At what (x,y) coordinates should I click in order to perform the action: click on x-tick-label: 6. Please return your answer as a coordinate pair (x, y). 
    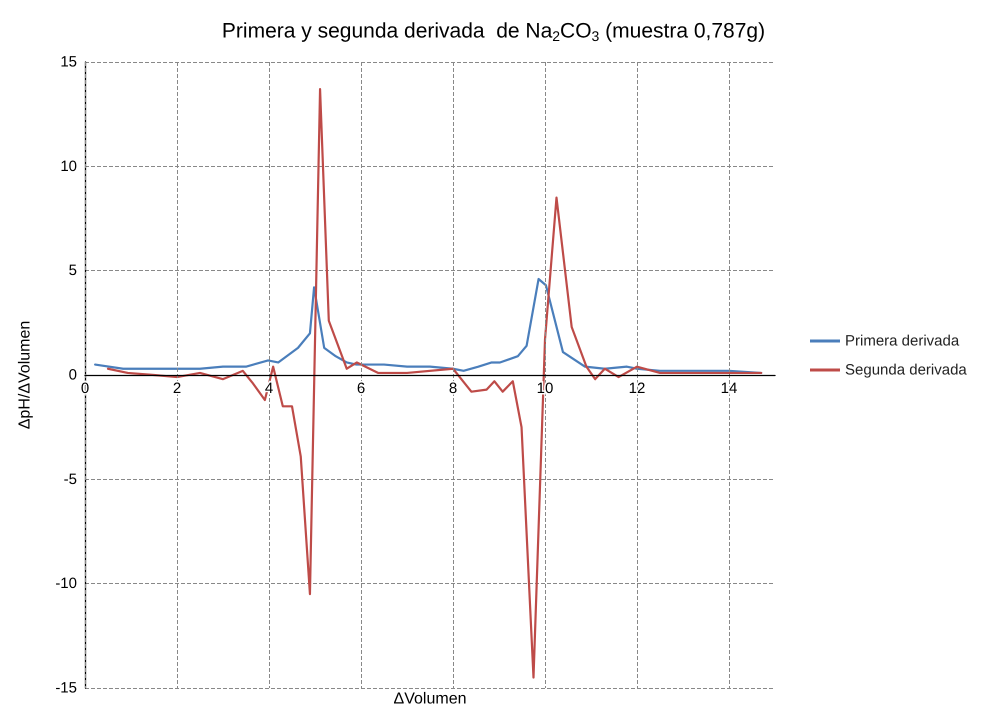
    Looking at the image, I should click on (361, 388).